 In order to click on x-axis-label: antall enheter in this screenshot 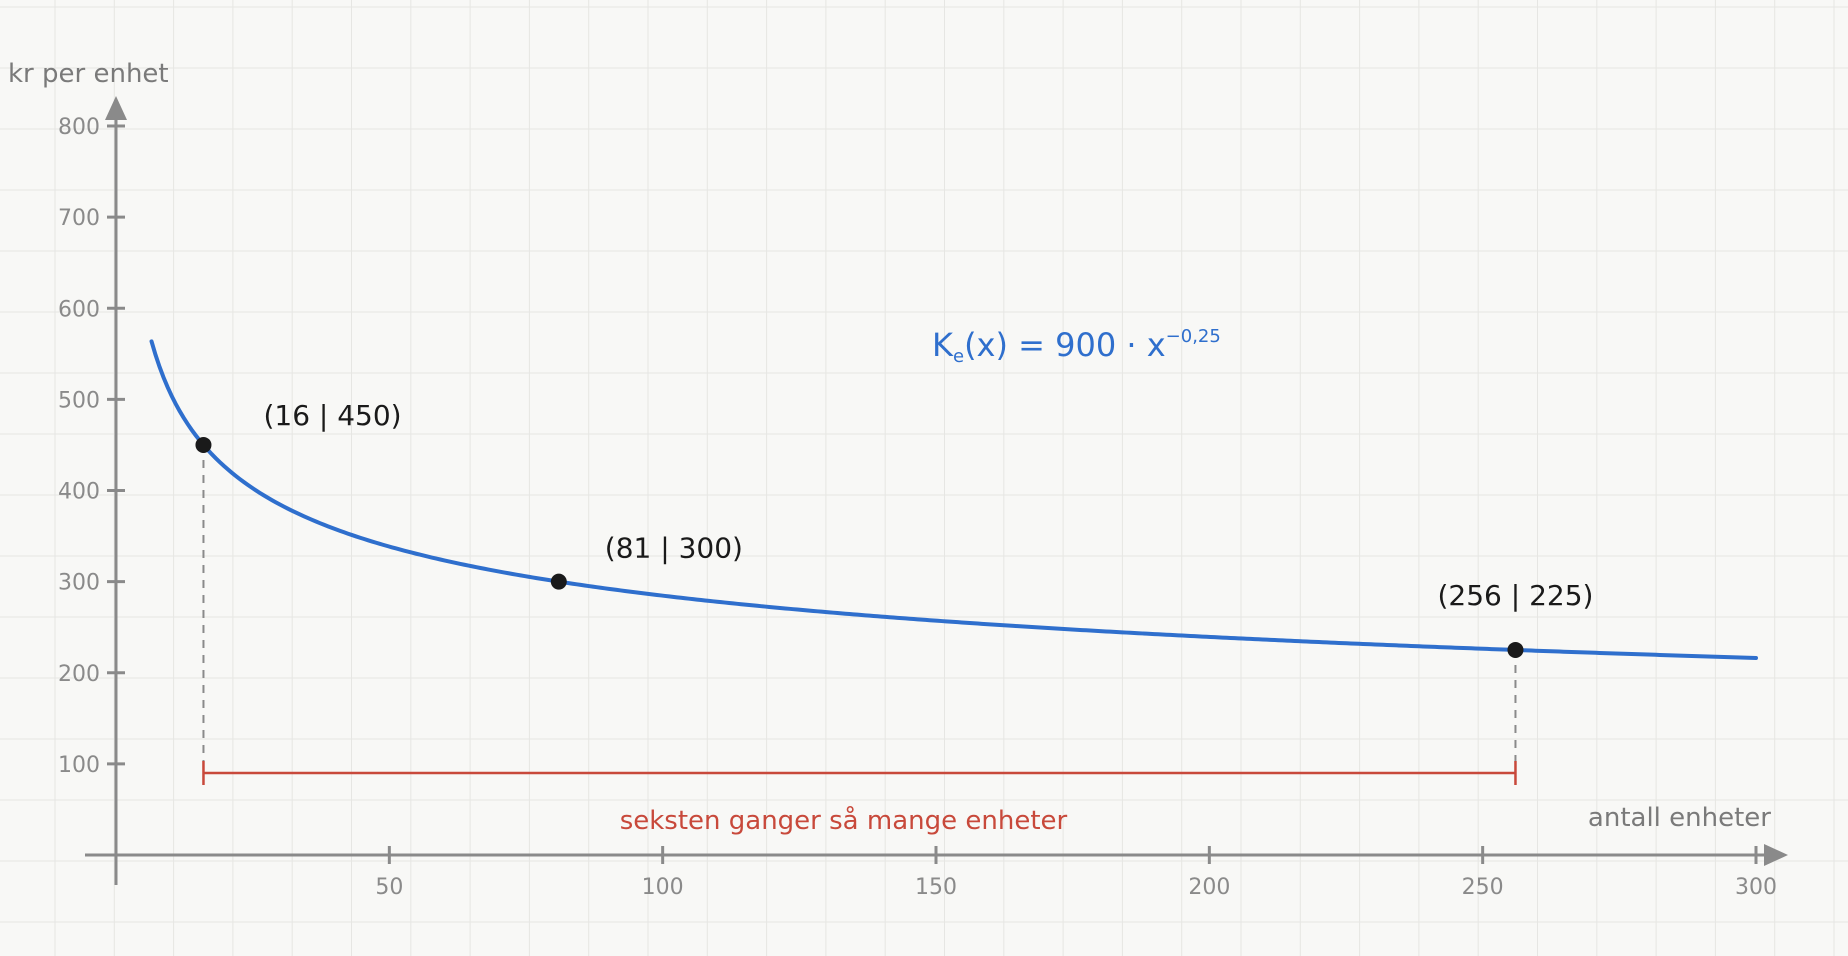, I will do `click(1679, 818)`.